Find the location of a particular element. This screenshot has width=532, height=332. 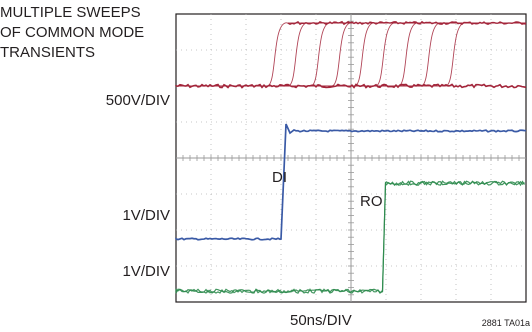

annotation-line-3: TRANSIENTS is located at coordinates (48, 52).